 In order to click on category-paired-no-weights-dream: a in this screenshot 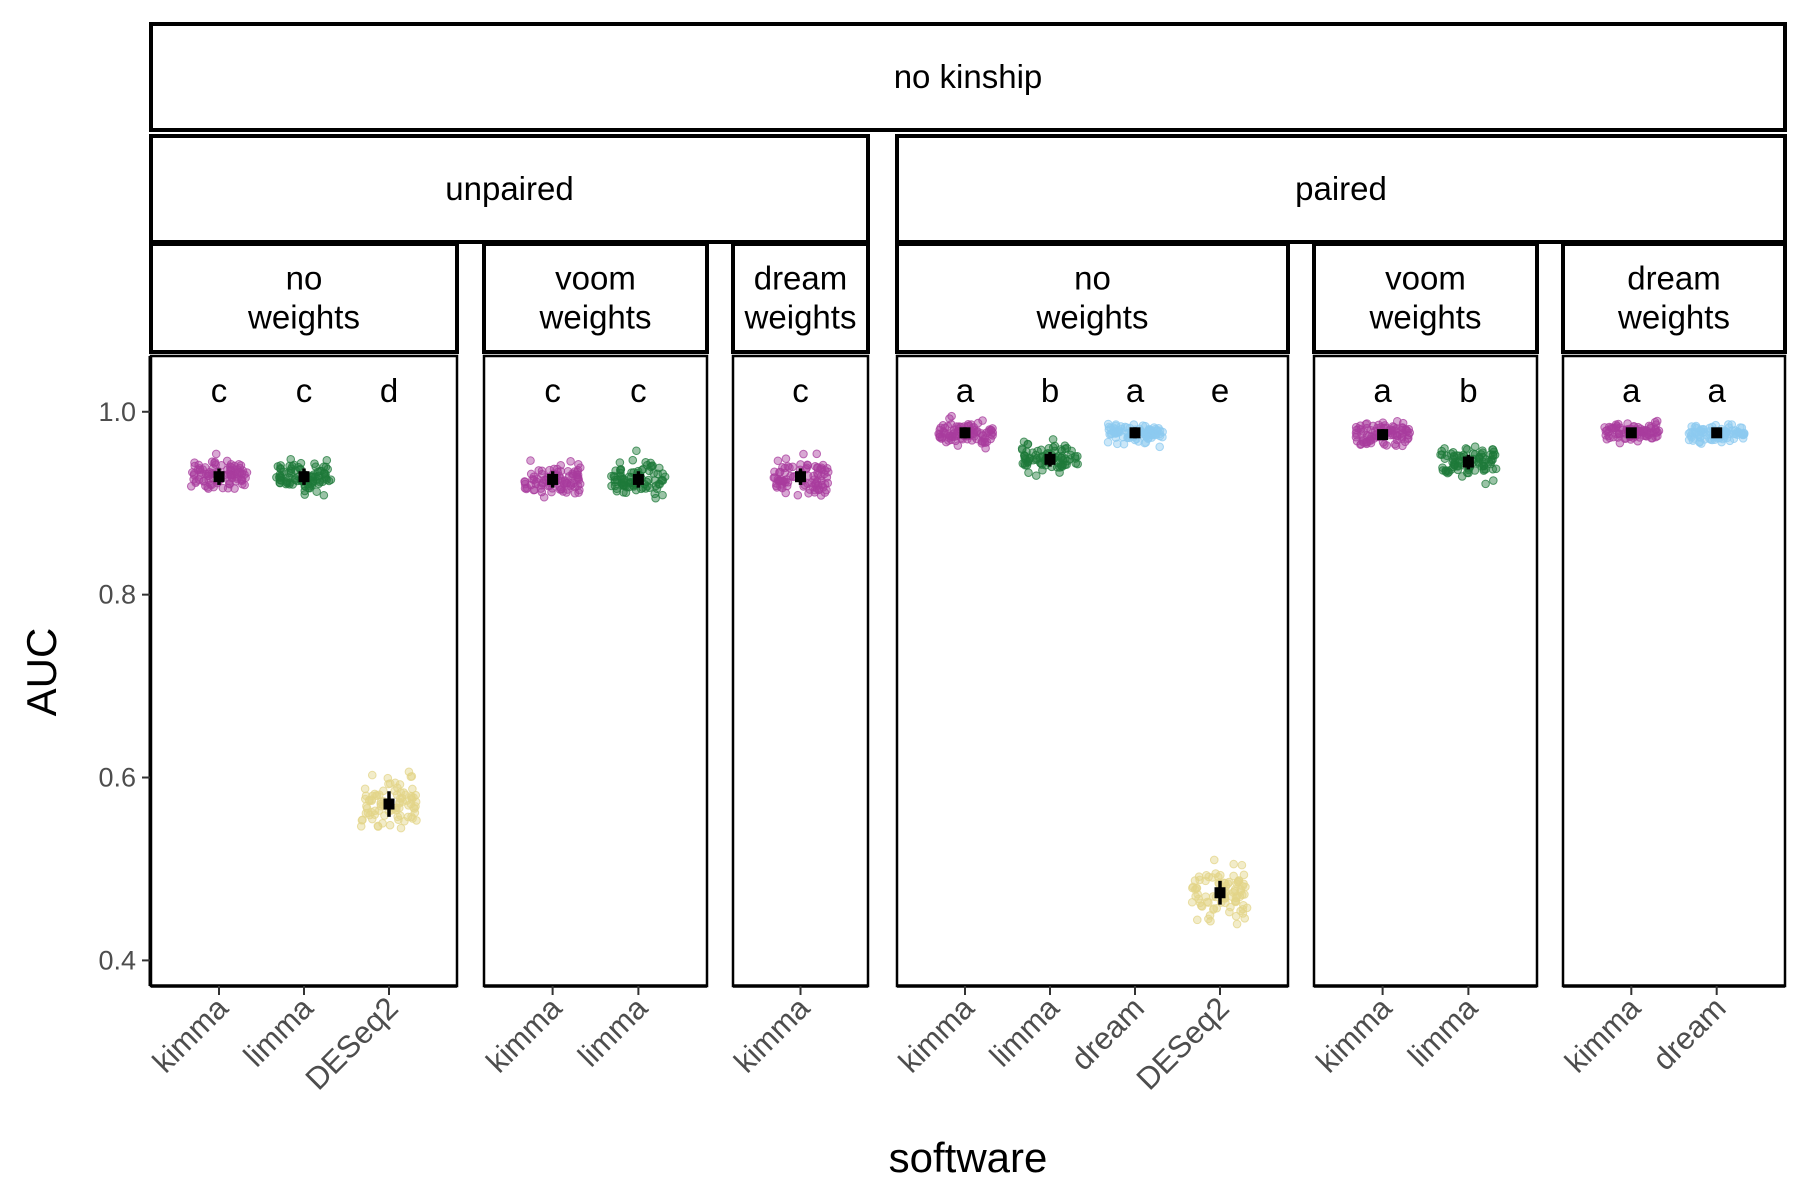, I will do `click(1135, 412)`.